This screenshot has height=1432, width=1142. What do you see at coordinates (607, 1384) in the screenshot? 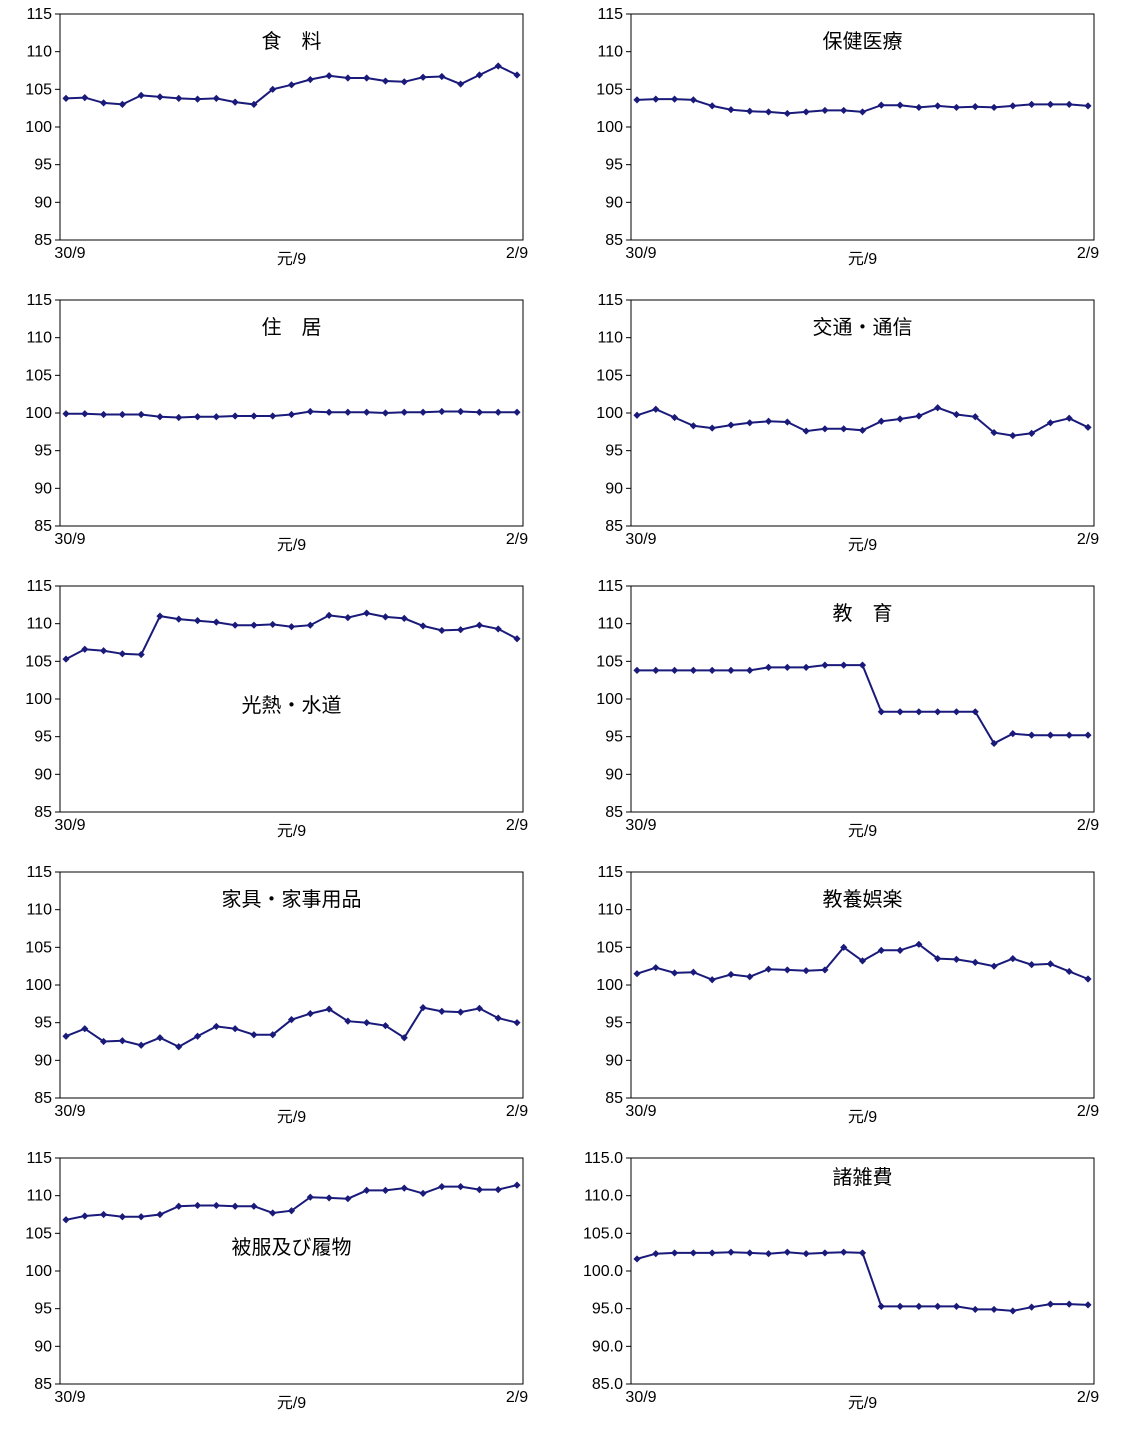
I see `y-tick-label: 85.0` at bounding box center [607, 1384].